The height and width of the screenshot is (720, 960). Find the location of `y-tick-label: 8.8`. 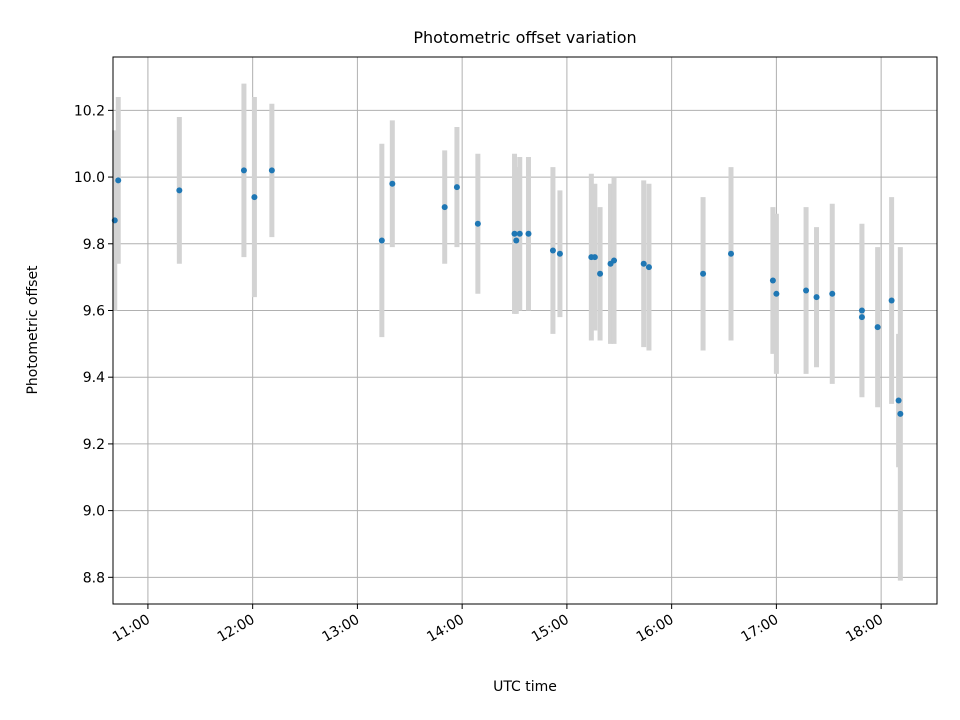

y-tick-label: 8.8 is located at coordinates (94, 578).